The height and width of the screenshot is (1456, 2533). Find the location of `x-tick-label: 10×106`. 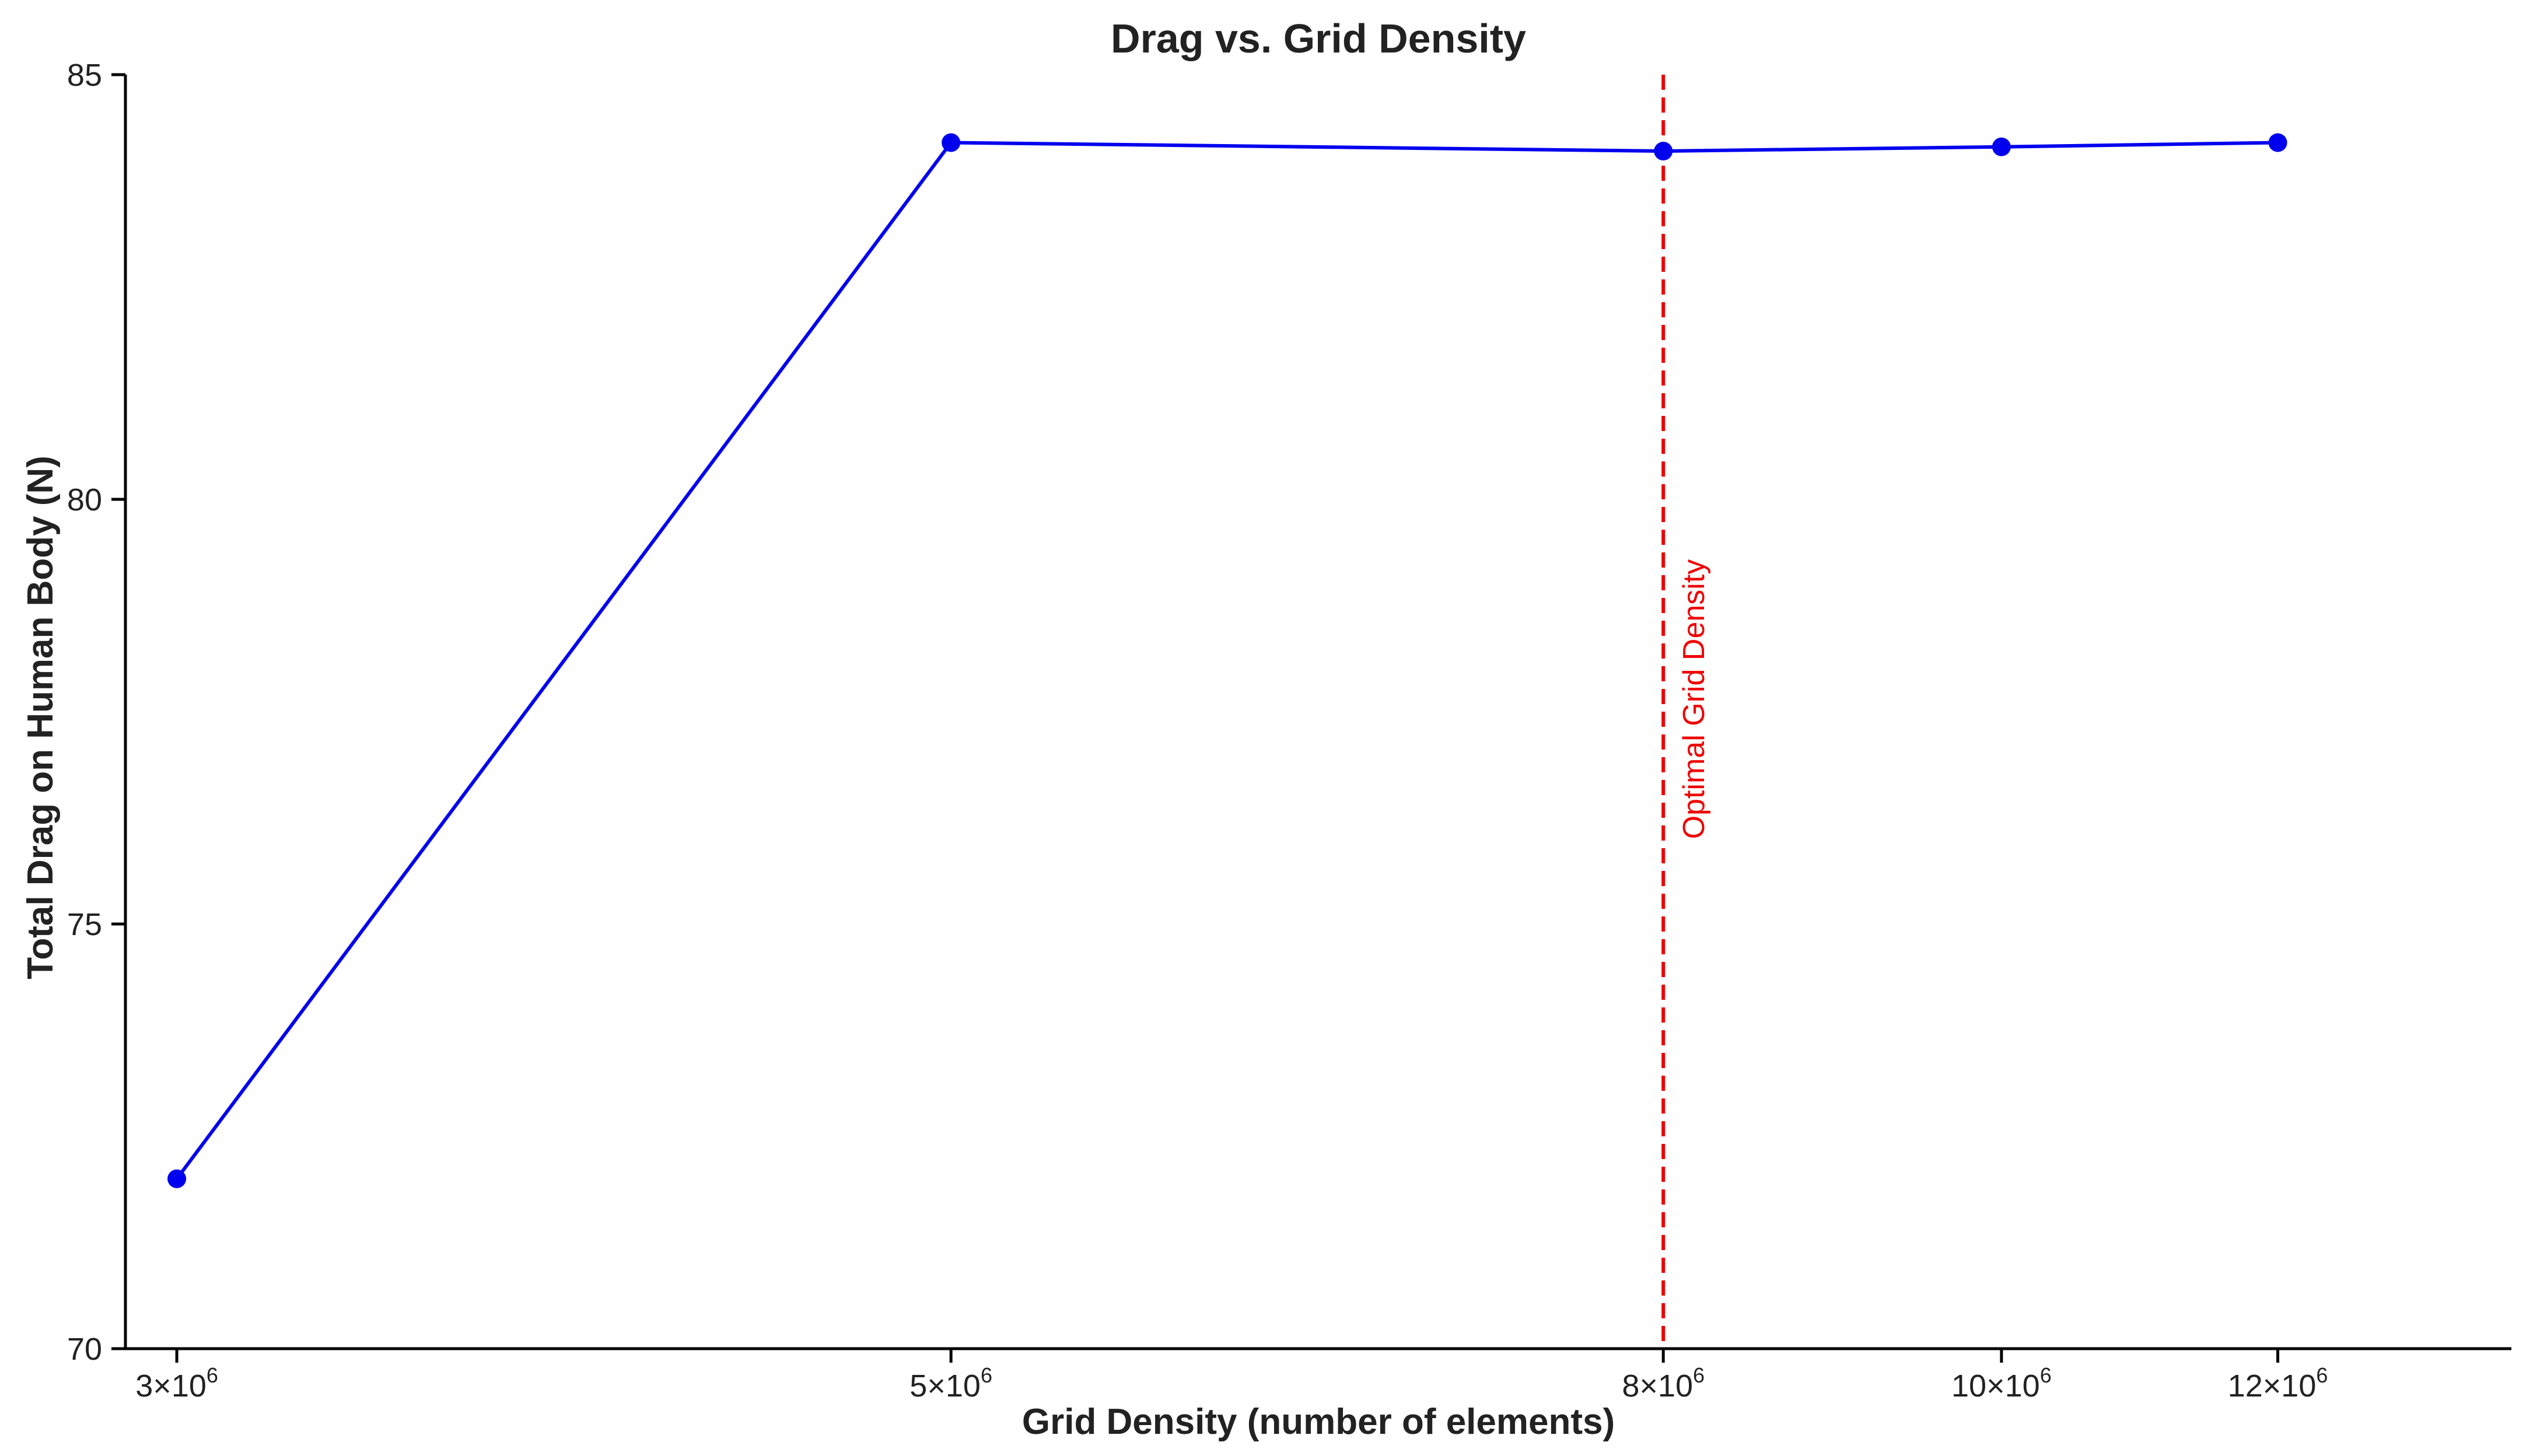

x-tick-label: 10×106 is located at coordinates (2002, 1384).